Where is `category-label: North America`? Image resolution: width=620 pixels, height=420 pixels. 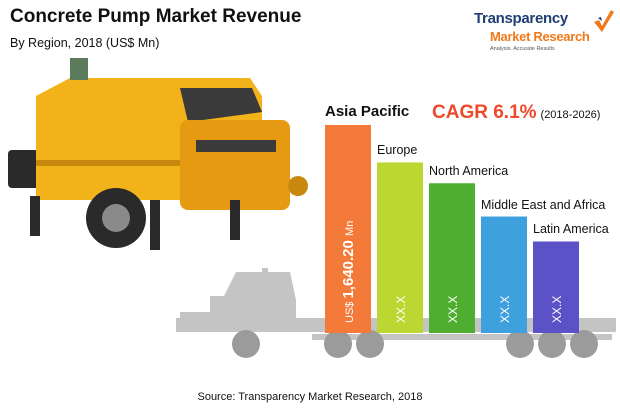
category-label: North America is located at coordinates (469, 171).